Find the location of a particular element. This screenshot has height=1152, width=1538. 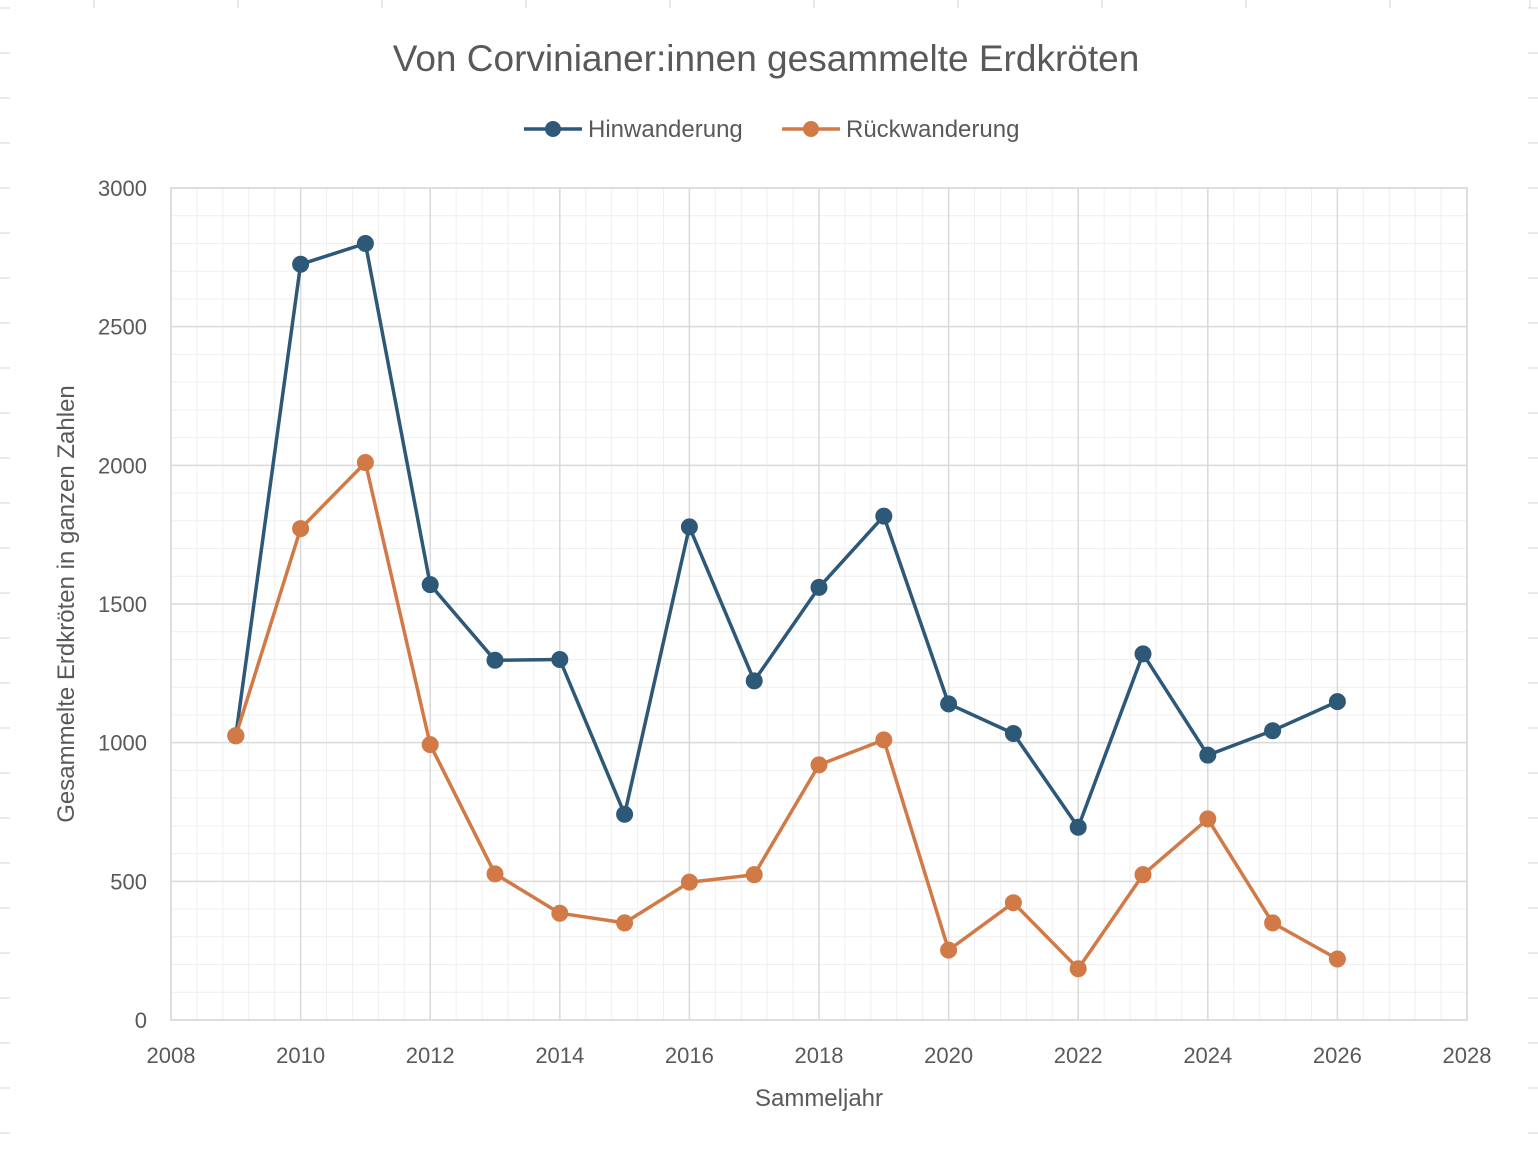

y-axis-ticks: 0 500 1000 1500 2000 2500 3000 is located at coordinates (122, 604).